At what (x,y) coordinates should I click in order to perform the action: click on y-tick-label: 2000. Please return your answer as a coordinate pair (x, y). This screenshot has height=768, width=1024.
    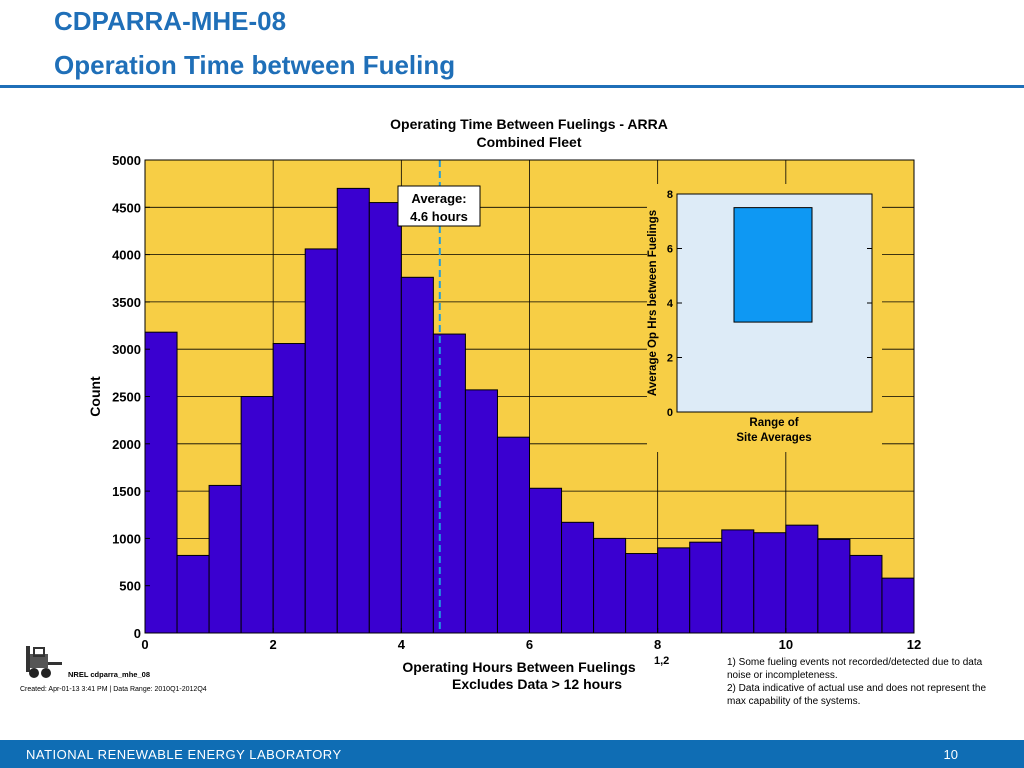
    Looking at the image, I should click on (126, 444).